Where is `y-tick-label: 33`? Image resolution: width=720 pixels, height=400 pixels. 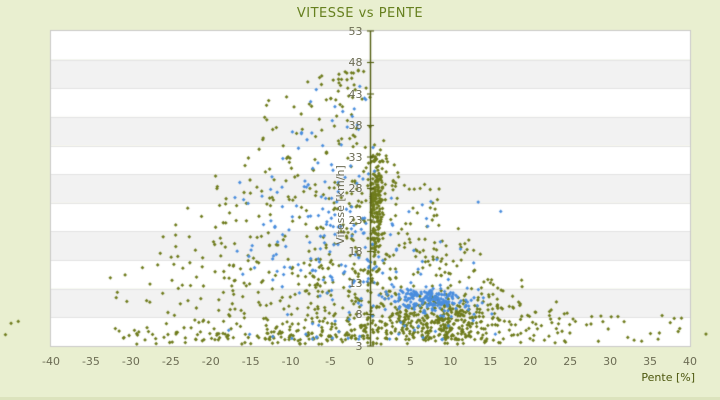
y-tick-label: 33 is located at coordinates (355, 157).